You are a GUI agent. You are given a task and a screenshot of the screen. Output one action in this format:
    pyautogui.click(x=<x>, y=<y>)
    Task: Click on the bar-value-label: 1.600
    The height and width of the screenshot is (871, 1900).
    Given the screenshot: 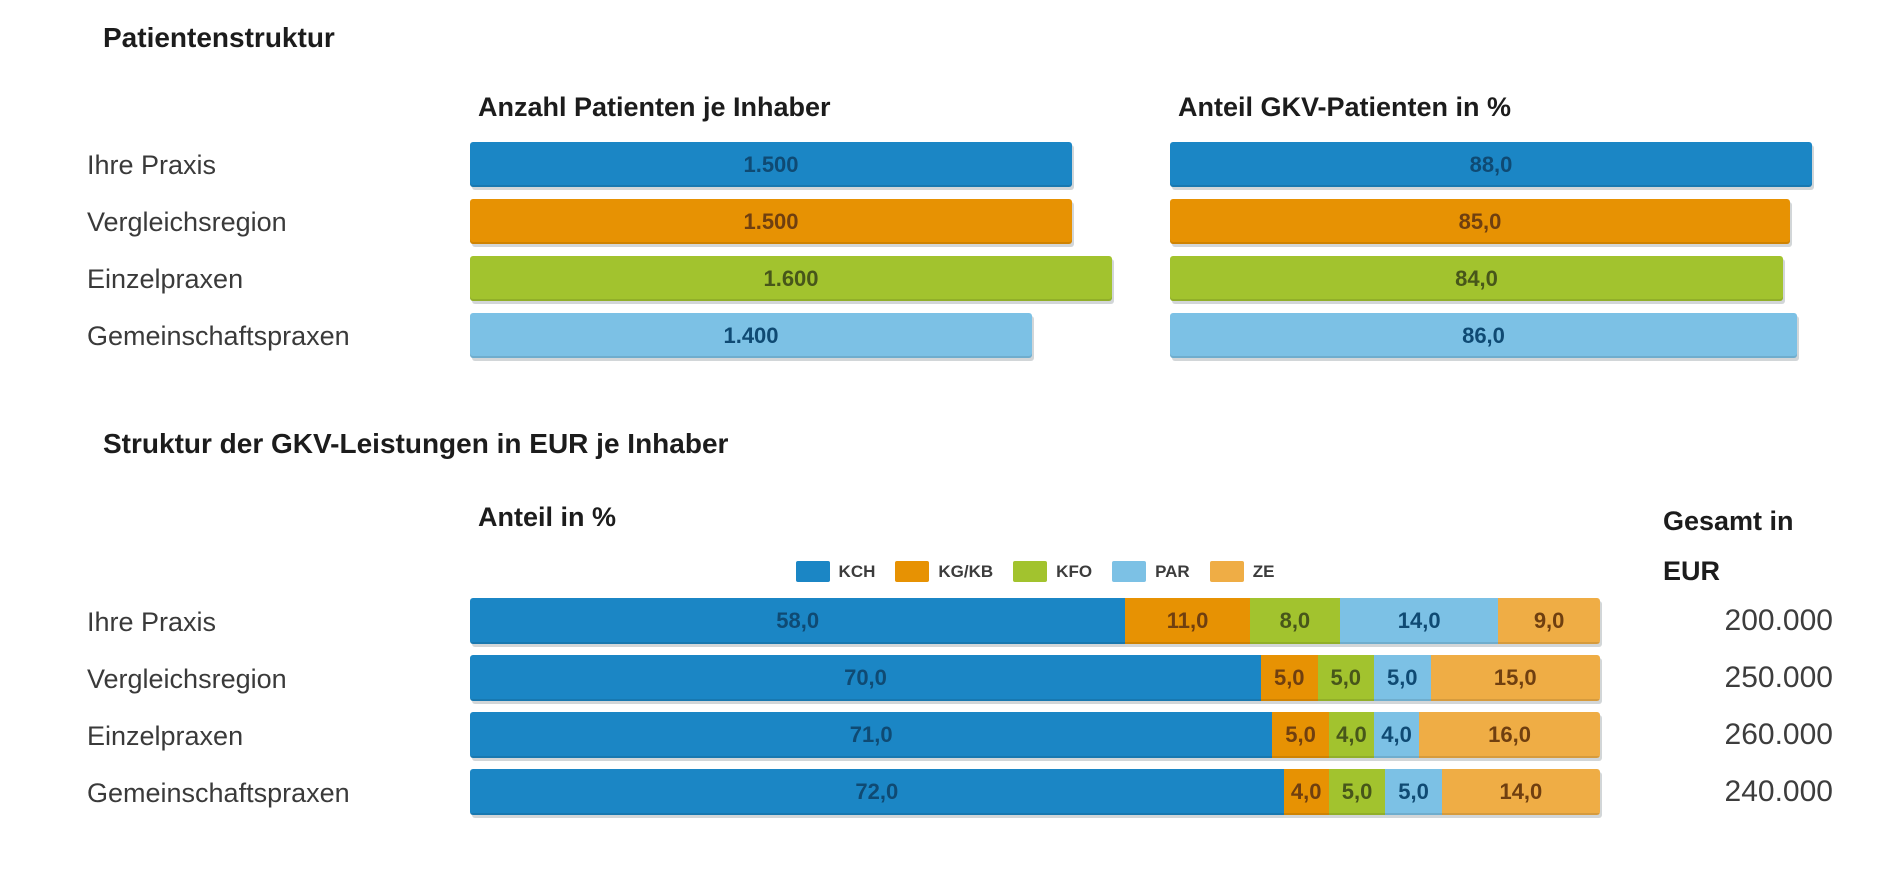 What is the action you would take?
    pyautogui.click(x=791, y=278)
    